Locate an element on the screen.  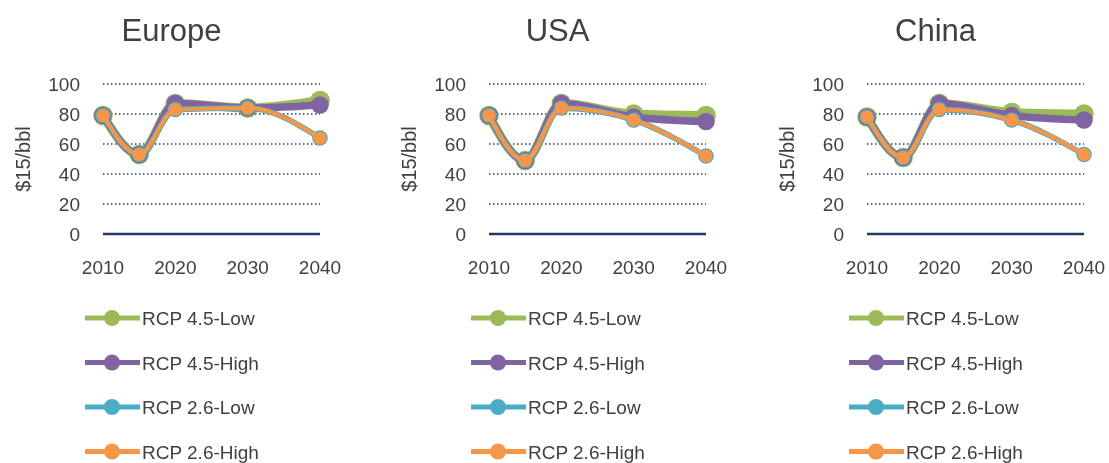
chart-title: USA is located at coordinates (557, 30).